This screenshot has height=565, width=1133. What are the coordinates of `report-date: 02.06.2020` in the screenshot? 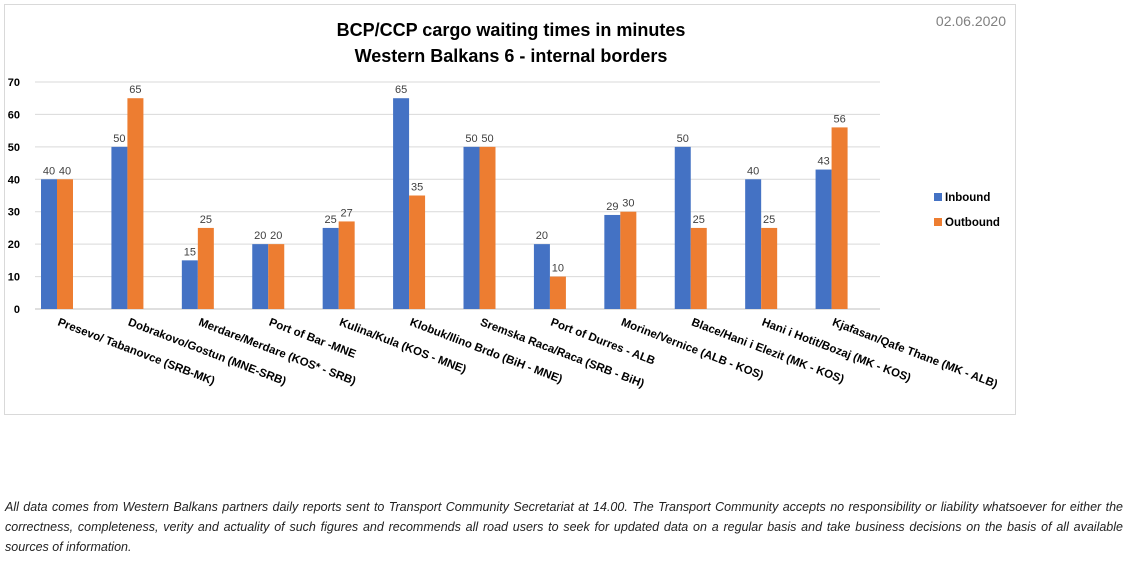 It's located at (971, 21).